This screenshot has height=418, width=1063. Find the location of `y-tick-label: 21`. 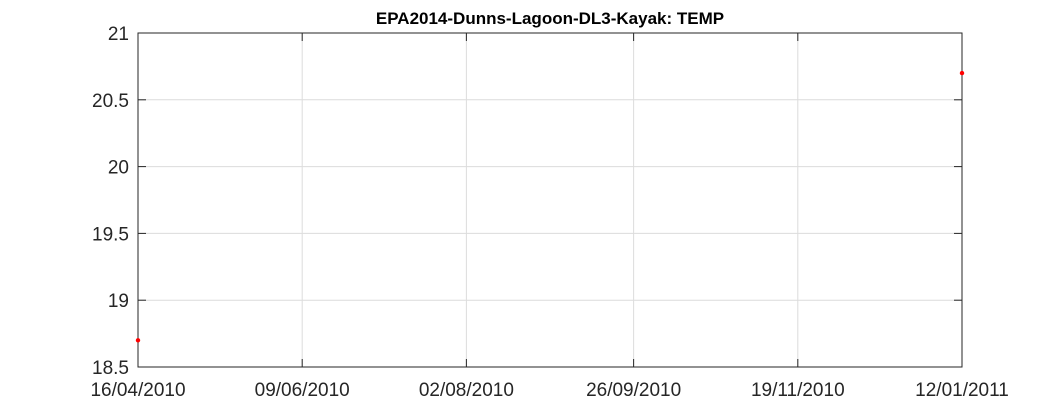

y-tick-label: 21 is located at coordinates (118, 34).